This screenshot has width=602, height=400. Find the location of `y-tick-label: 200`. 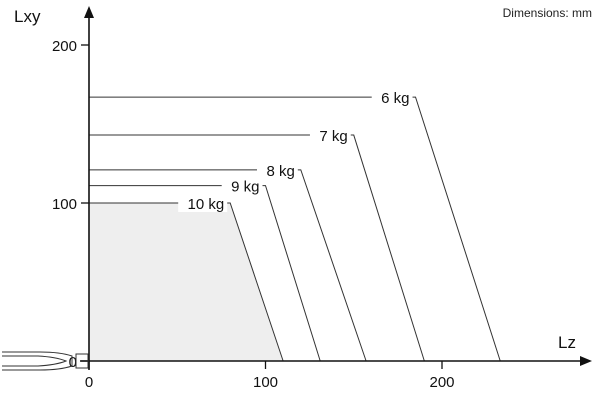

y-tick-label: 200 is located at coordinates (64, 46).